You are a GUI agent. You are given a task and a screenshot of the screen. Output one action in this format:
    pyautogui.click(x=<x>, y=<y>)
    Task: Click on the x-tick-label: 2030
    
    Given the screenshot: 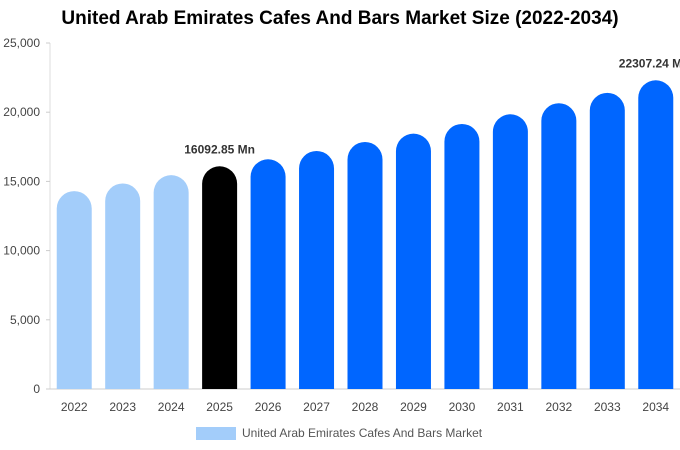 What is the action you would take?
    pyautogui.click(x=462, y=407)
    